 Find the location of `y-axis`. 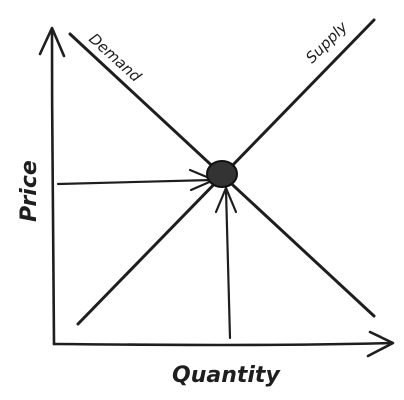

y-axis is located at coordinates (52, 186).